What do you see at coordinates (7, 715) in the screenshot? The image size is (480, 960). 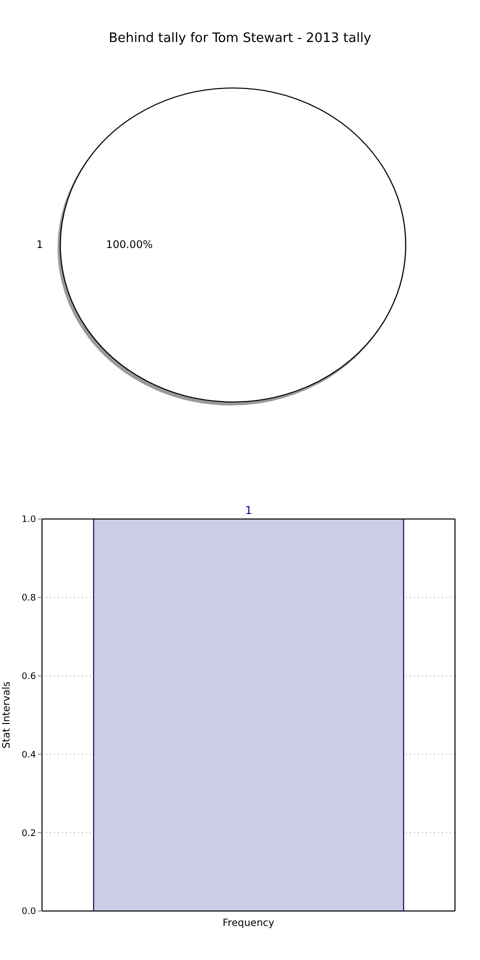 I see `y-axis-title: Stat Intervals` at bounding box center [7, 715].